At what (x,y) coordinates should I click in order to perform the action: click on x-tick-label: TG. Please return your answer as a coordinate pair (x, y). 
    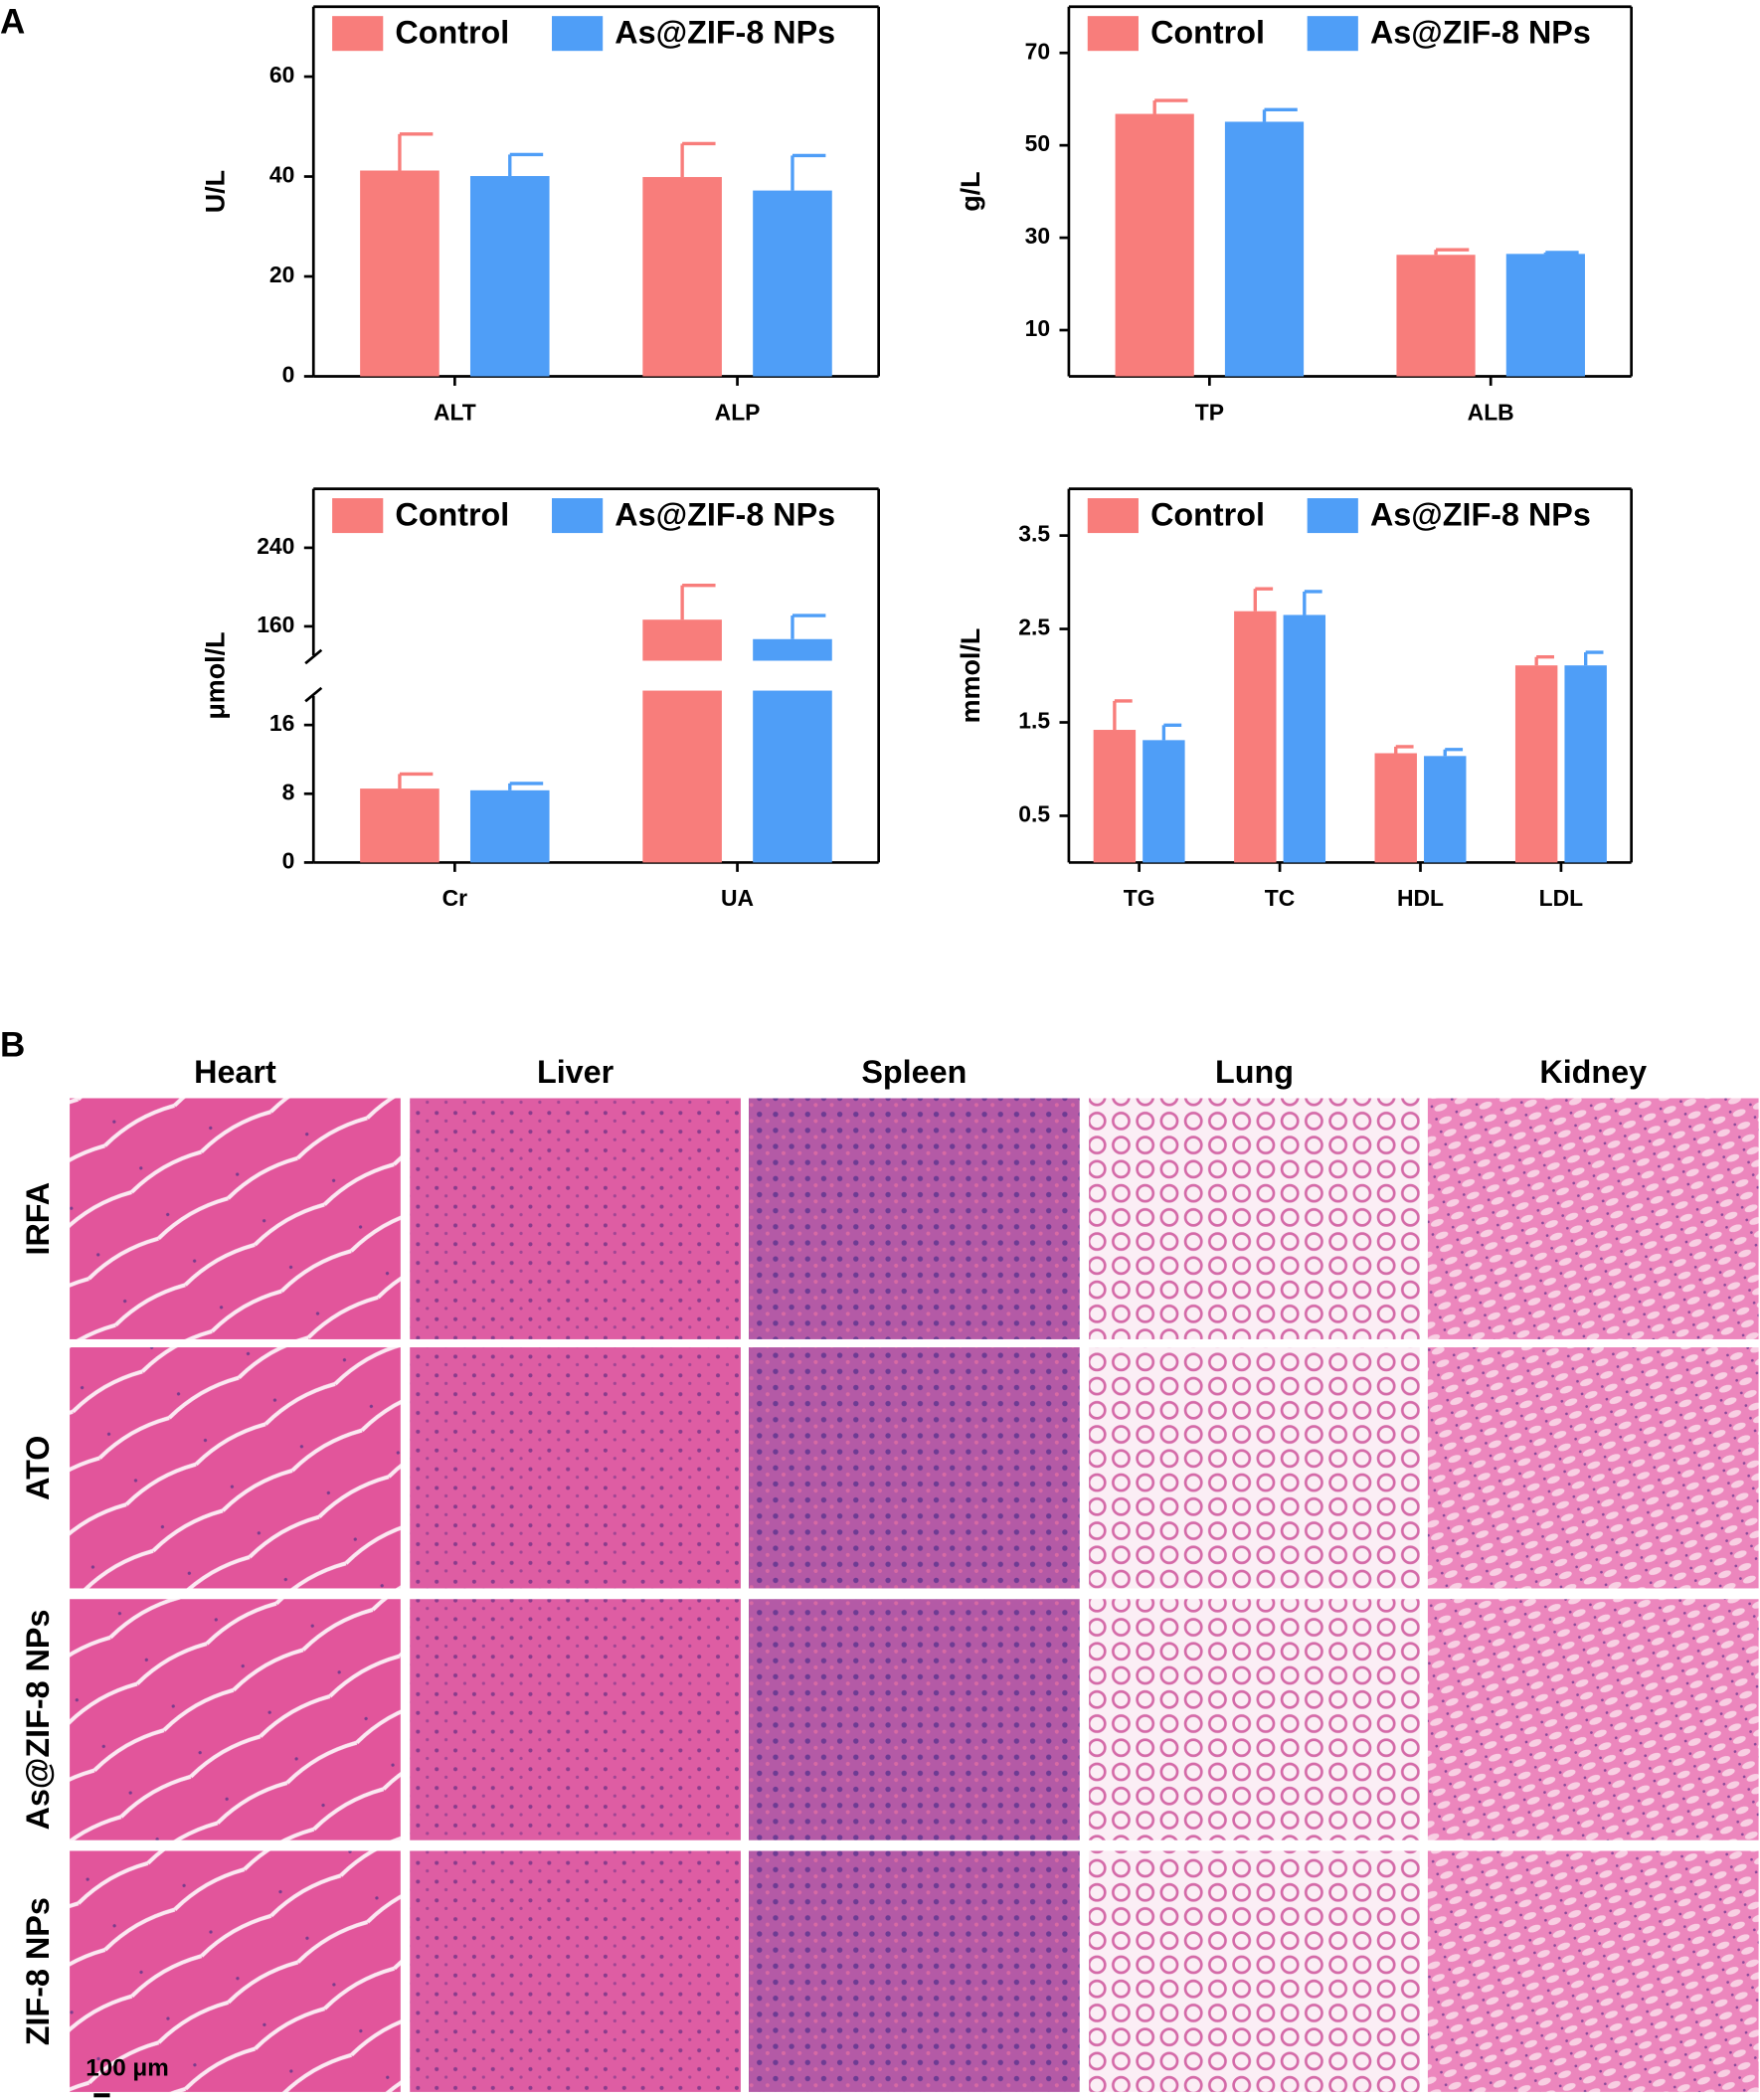
    Looking at the image, I should click on (1139, 898).